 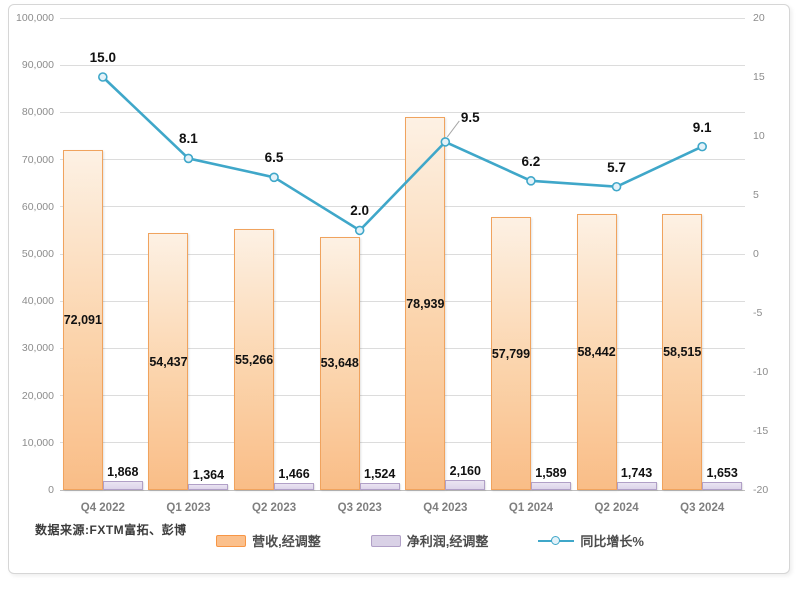 I want to click on profit-value-label: 1,364, so click(x=208, y=474).